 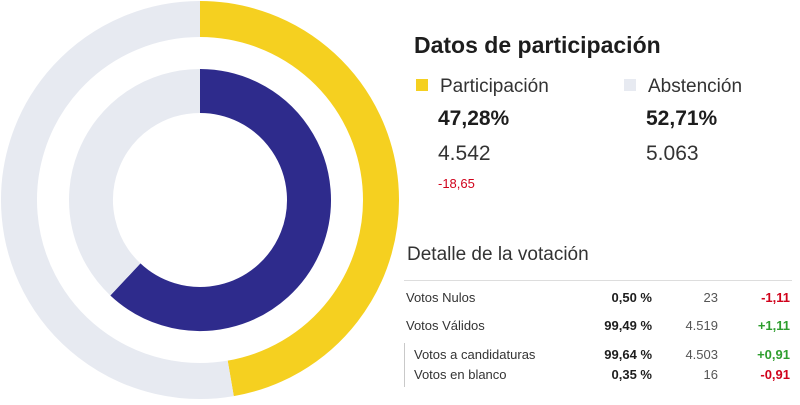 I want to click on participation-title: Datos de participación, so click(x=537, y=45).